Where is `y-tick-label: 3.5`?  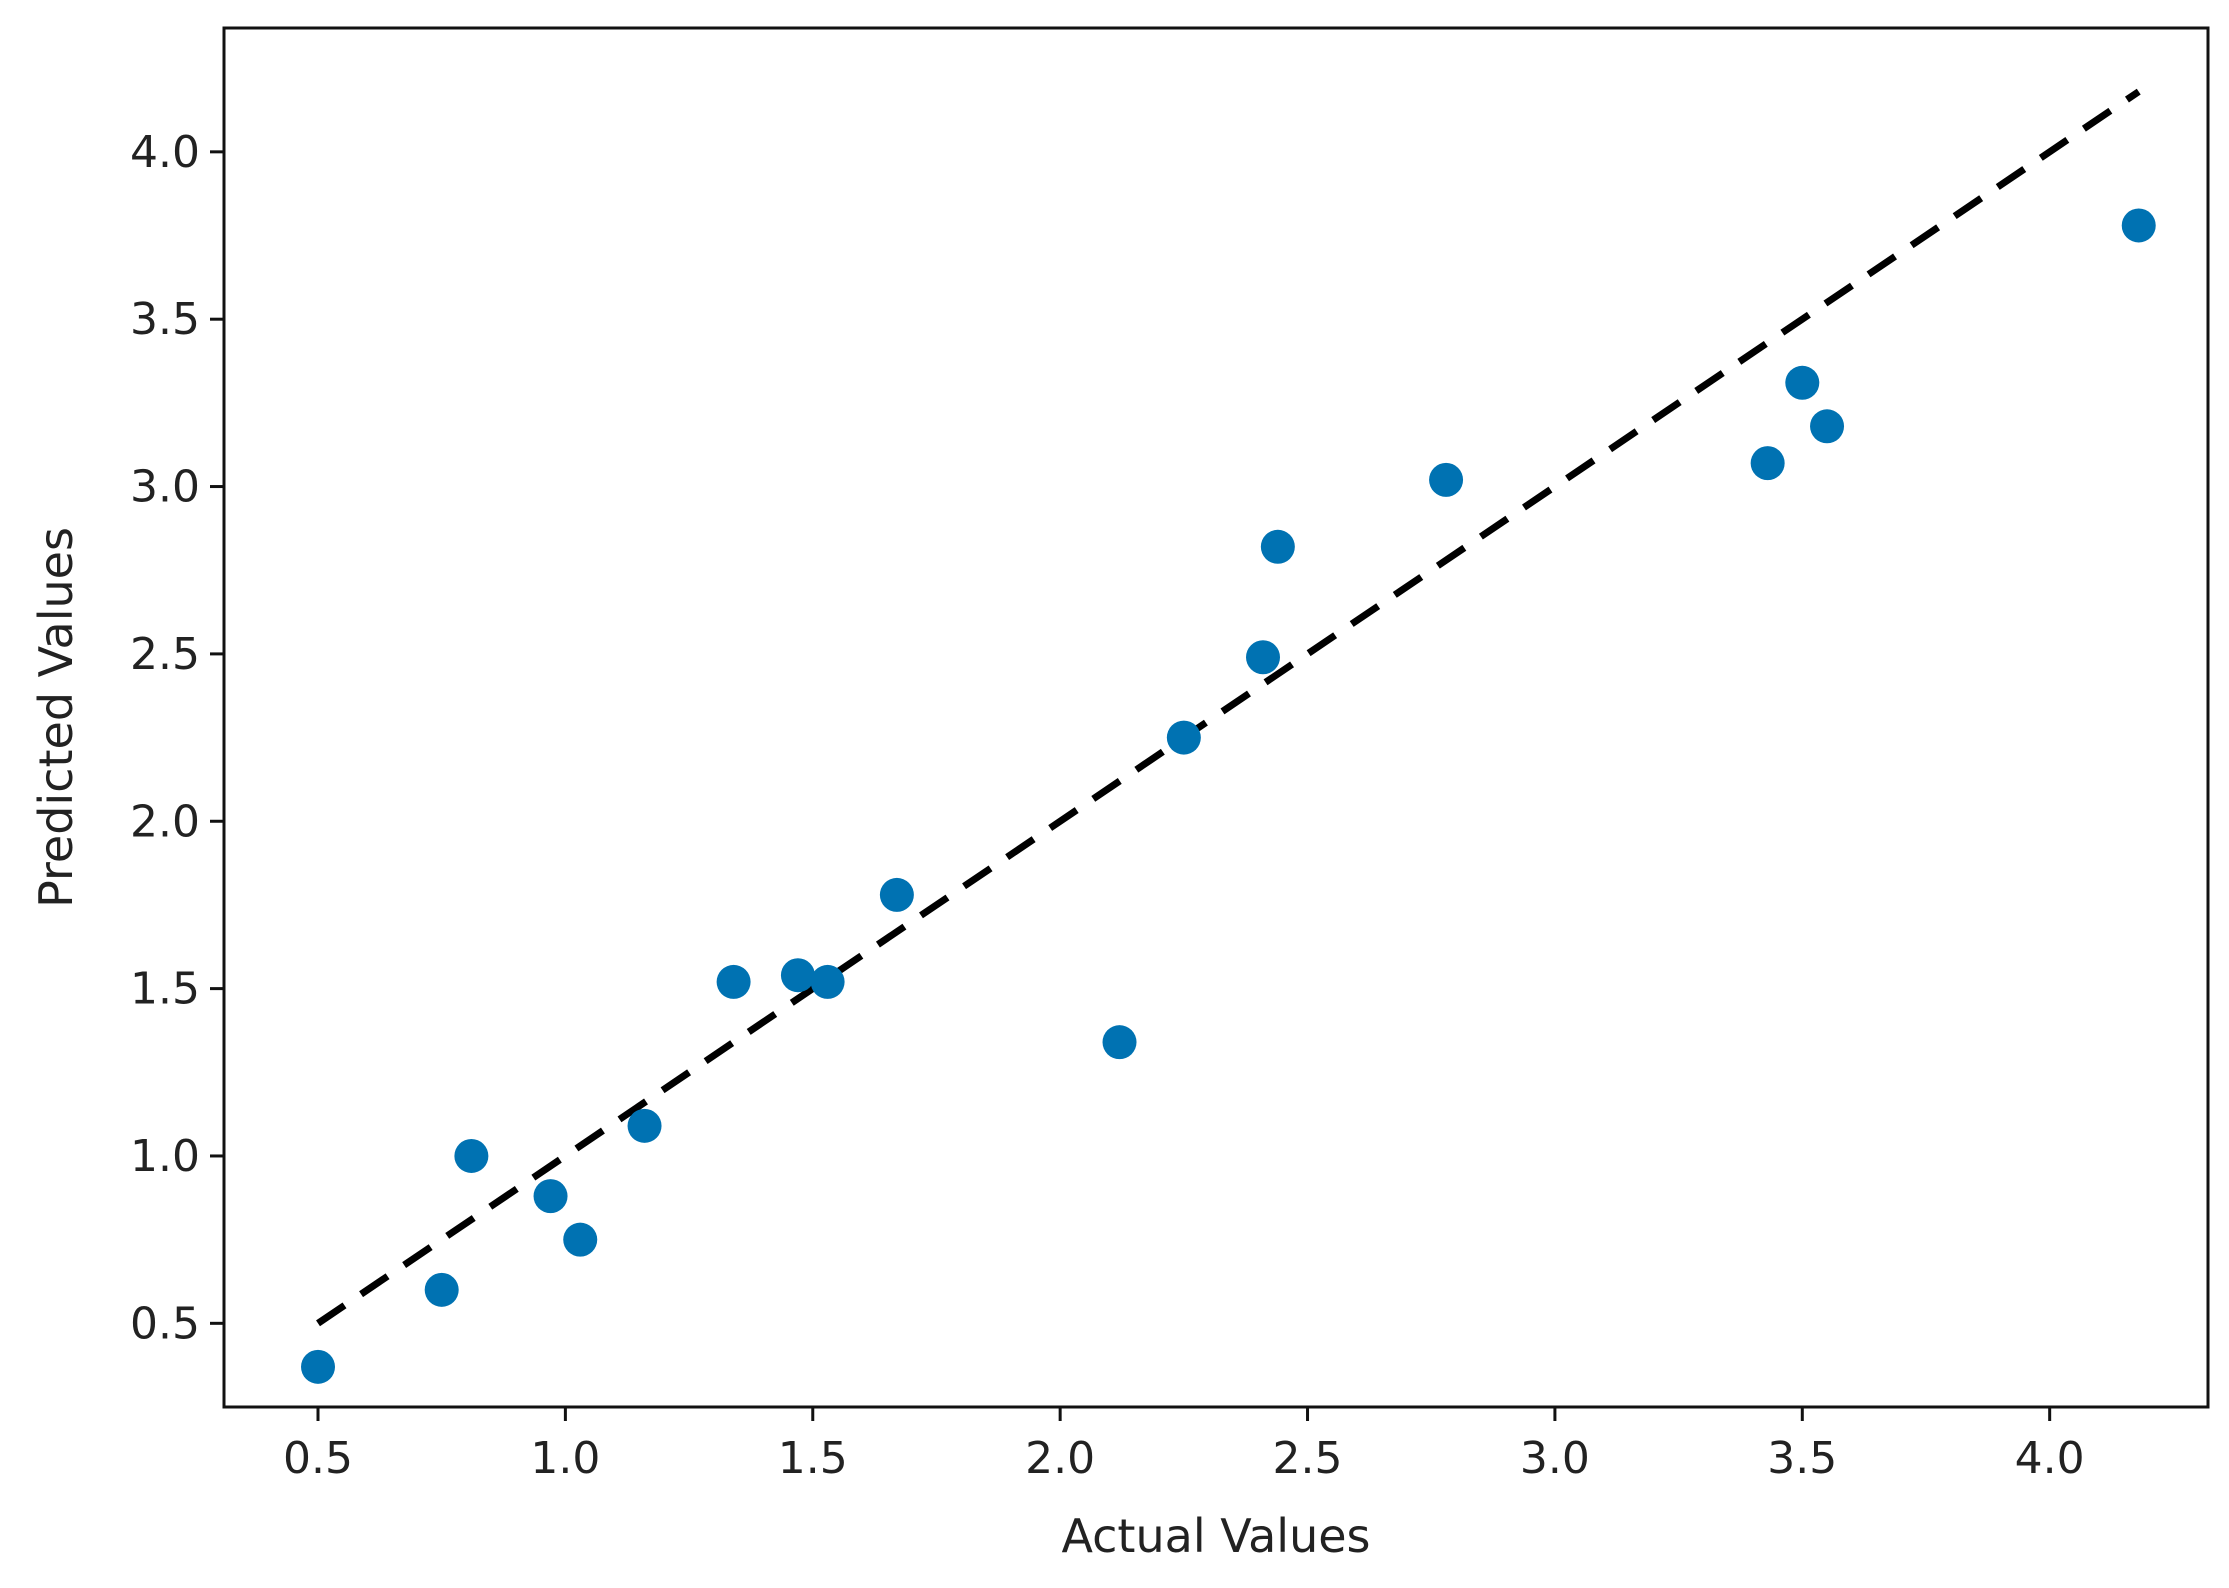
y-tick-label: 3.5 is located at coordinates (165, 319).